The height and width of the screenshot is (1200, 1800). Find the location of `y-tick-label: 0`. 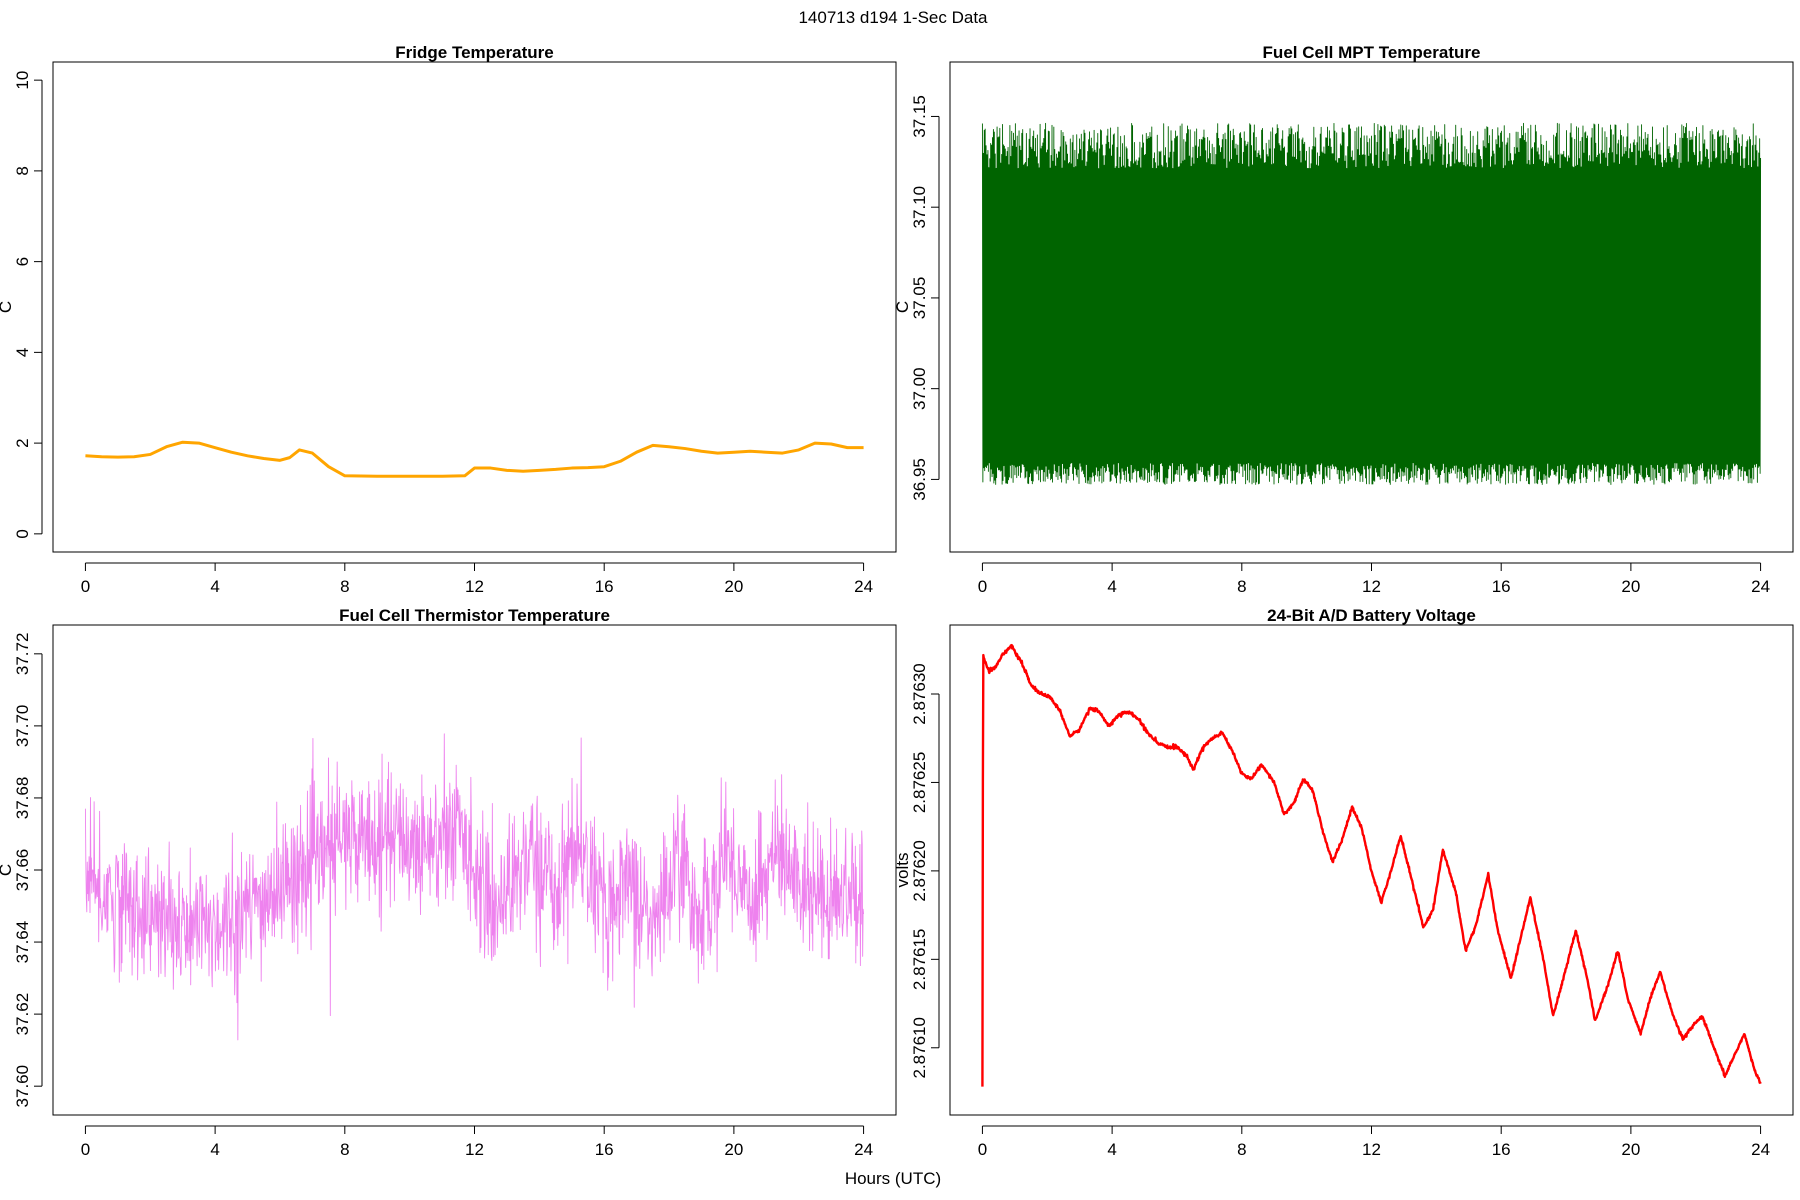

y-tick-label: 0 is located at coordinates (22, 533).